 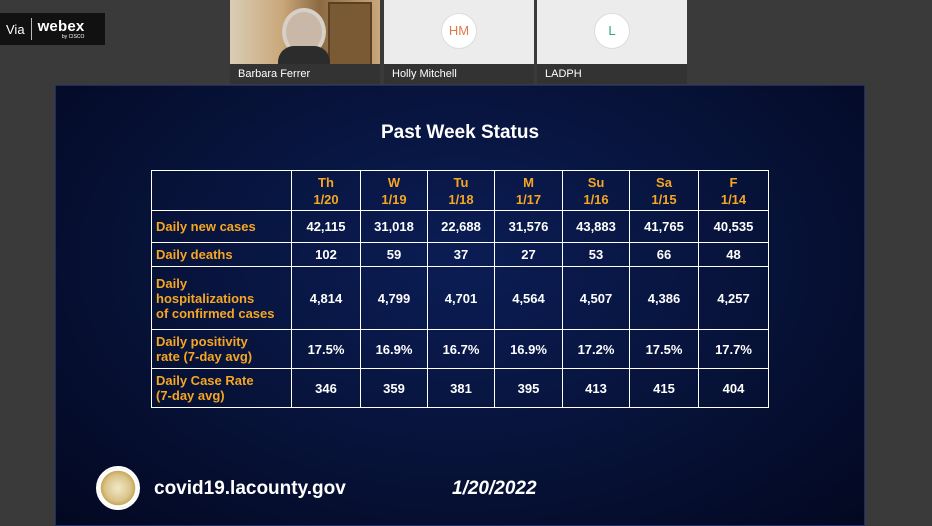 What do you see at coordinates (664, 182) in the screenshot?
I see `column-day: Sa` at bounding box center [664, 182].